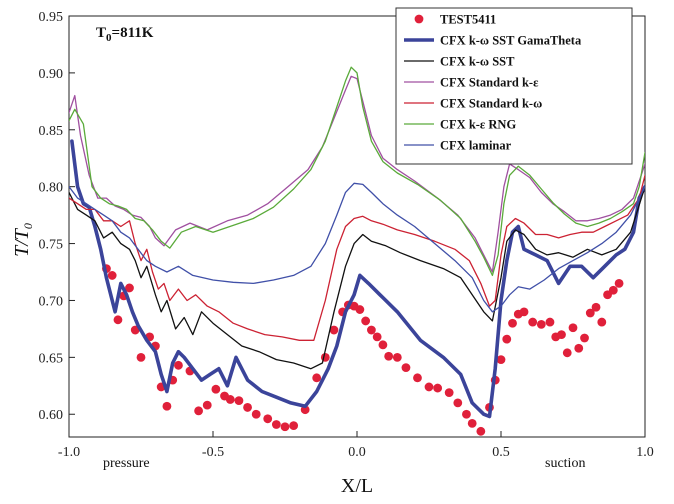  Describe the element at coordinates (69, 452) in the screenshot. I see `x-tick-label: -1.0` at that location.